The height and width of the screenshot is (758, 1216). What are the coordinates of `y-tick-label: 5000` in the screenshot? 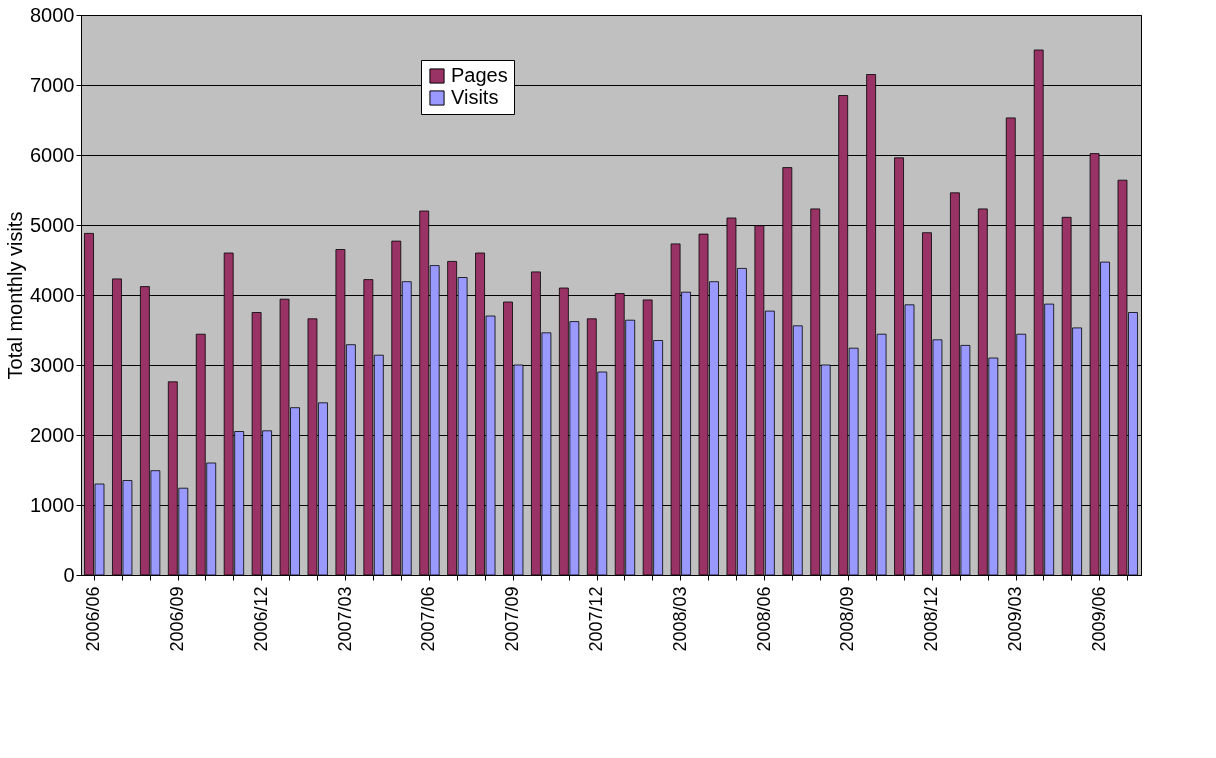 It's located at (52, 224).